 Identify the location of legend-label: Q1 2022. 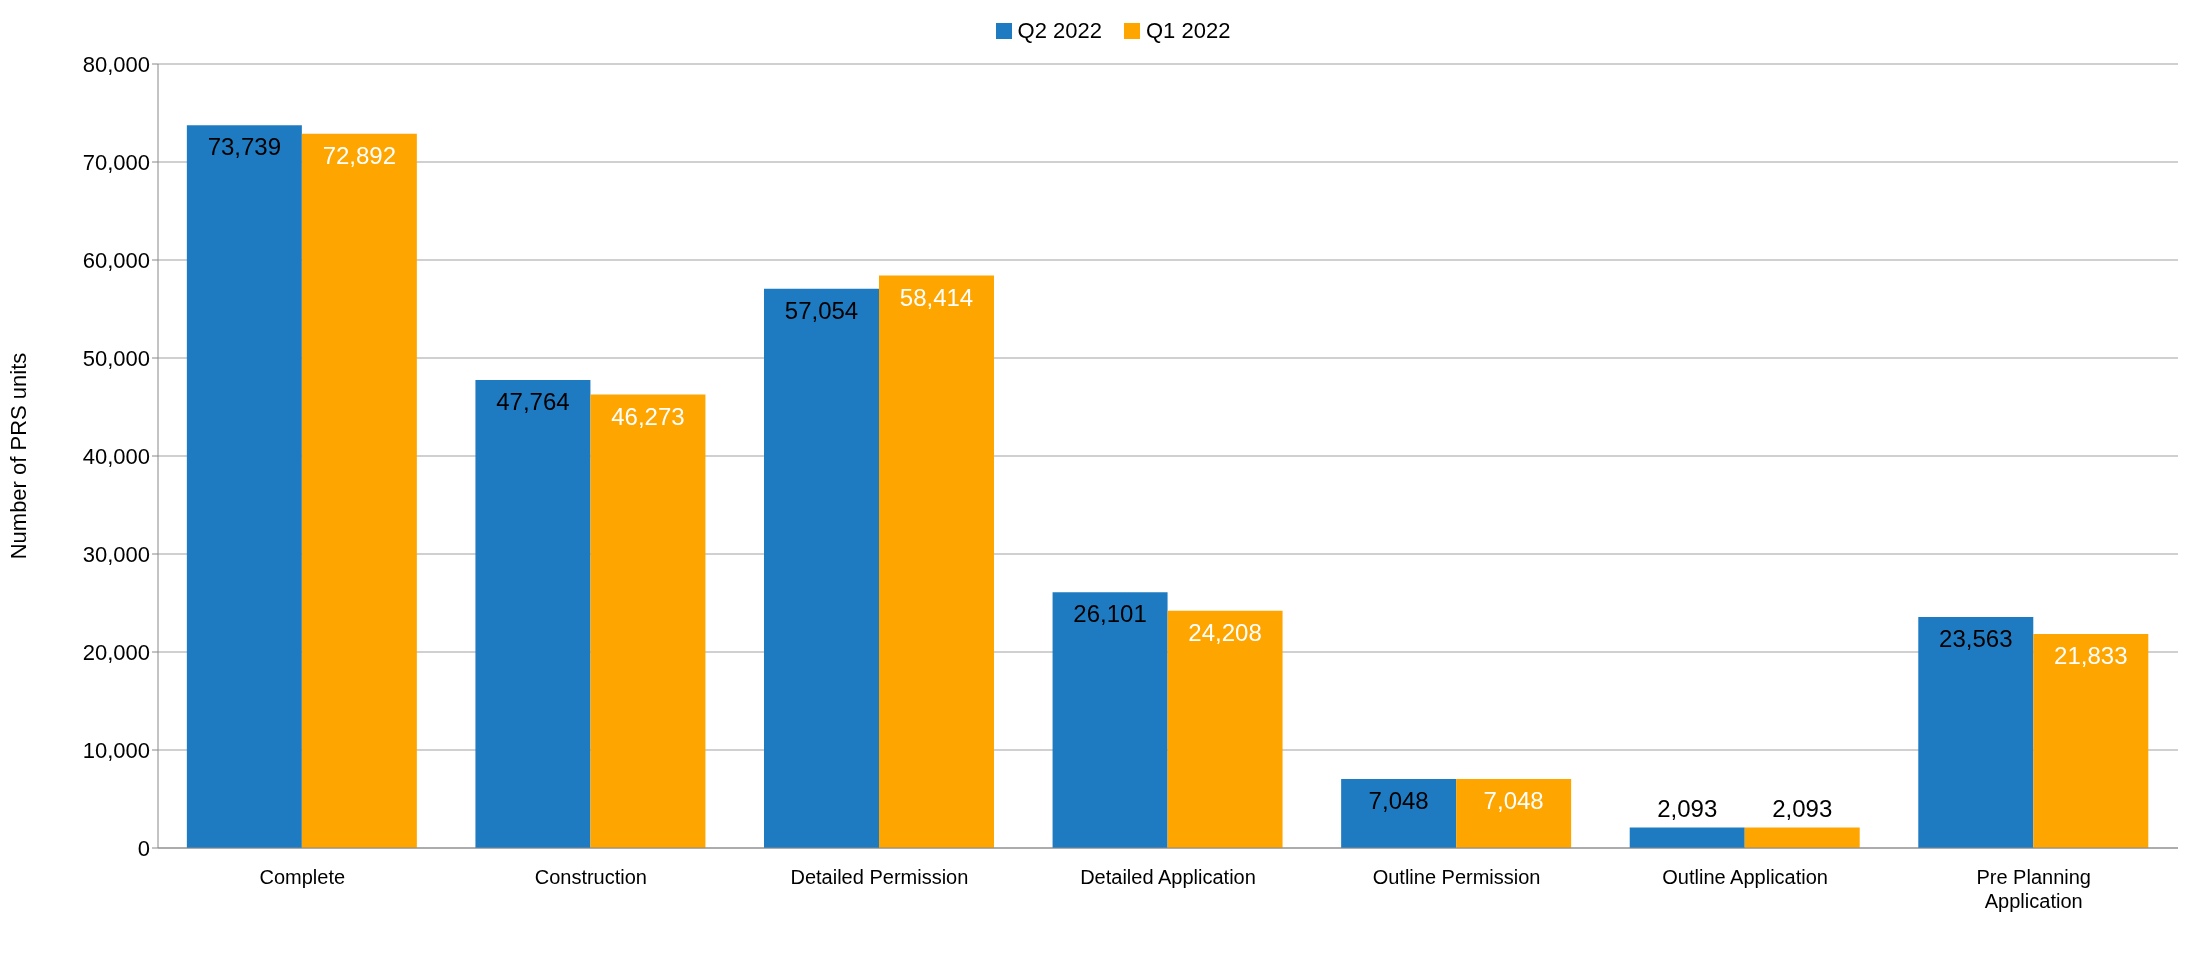
(1188, 31).